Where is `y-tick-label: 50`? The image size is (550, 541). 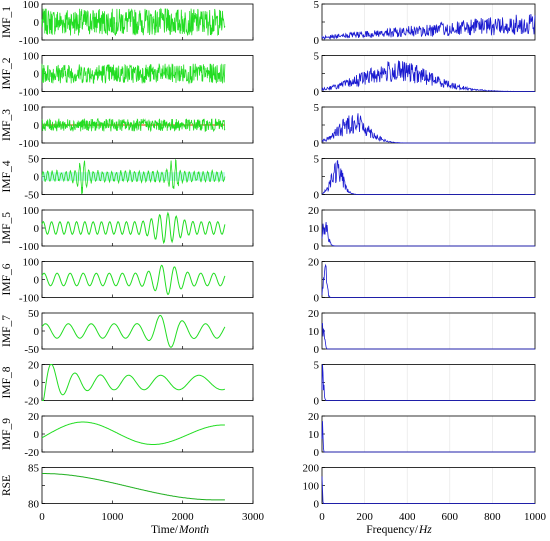
y-tick-label: 50 is located at coordinates (34, 160).